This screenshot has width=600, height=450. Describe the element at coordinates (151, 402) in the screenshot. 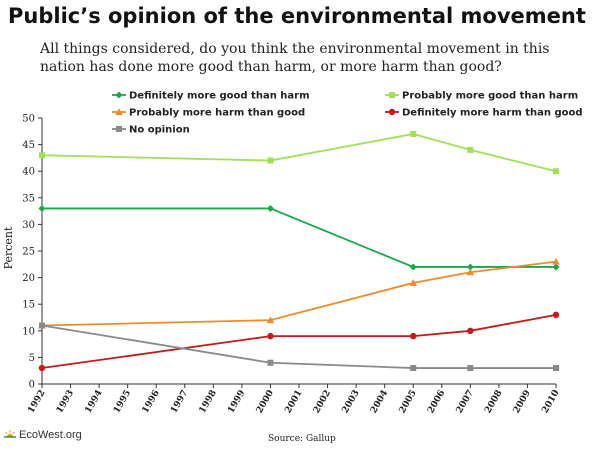

I see `x-tick-label: 1996` at that location.